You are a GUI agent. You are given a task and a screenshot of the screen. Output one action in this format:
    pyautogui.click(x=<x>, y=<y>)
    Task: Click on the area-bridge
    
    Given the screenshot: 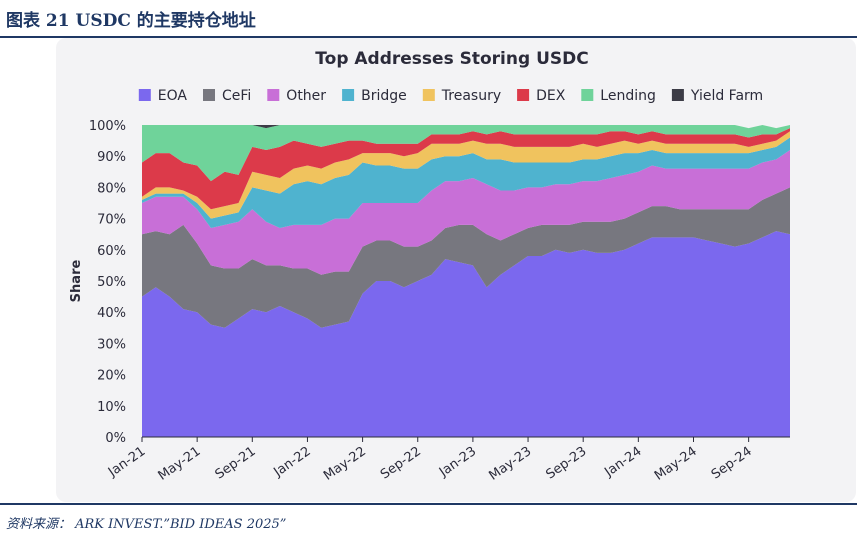 What is the action you would take?
    pyautogui.click(x=466, y=182)
    